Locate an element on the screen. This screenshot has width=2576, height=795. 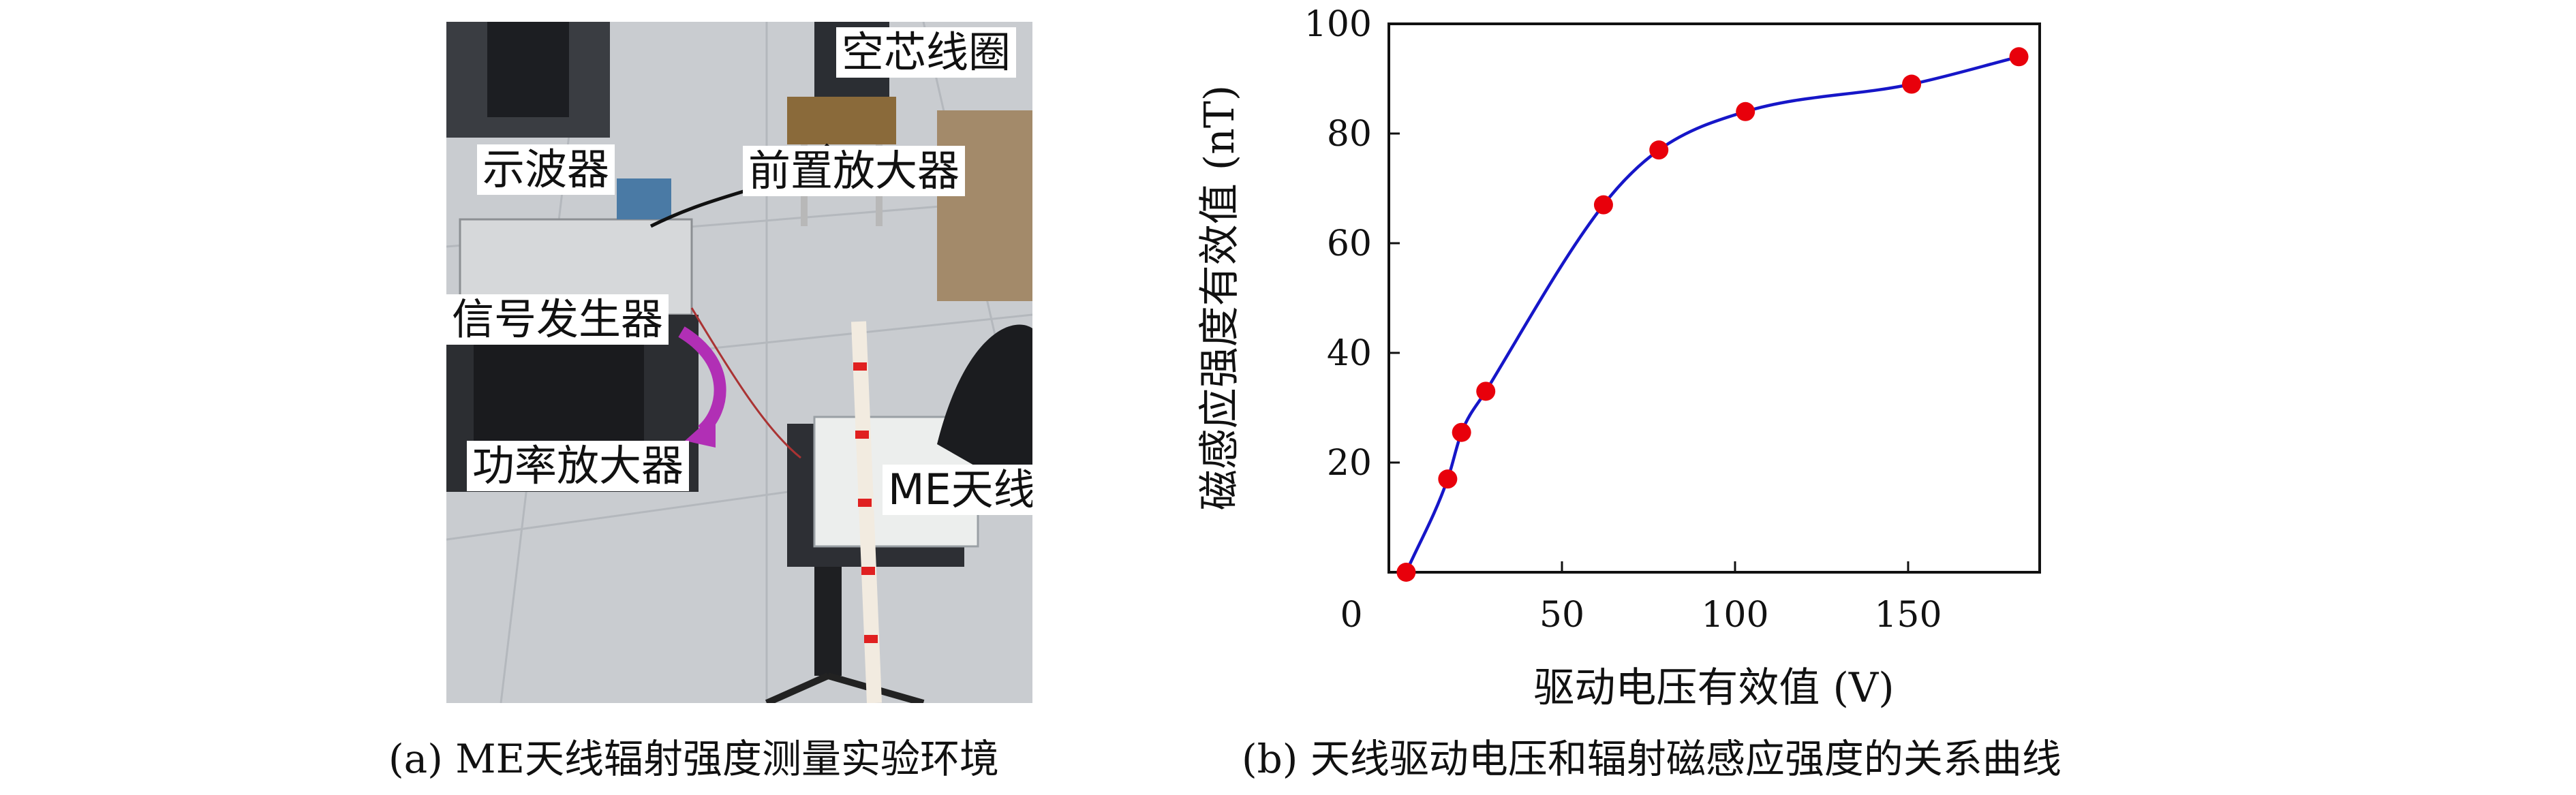
x-tick-label: 0 is located at coordinates (1351, 615).